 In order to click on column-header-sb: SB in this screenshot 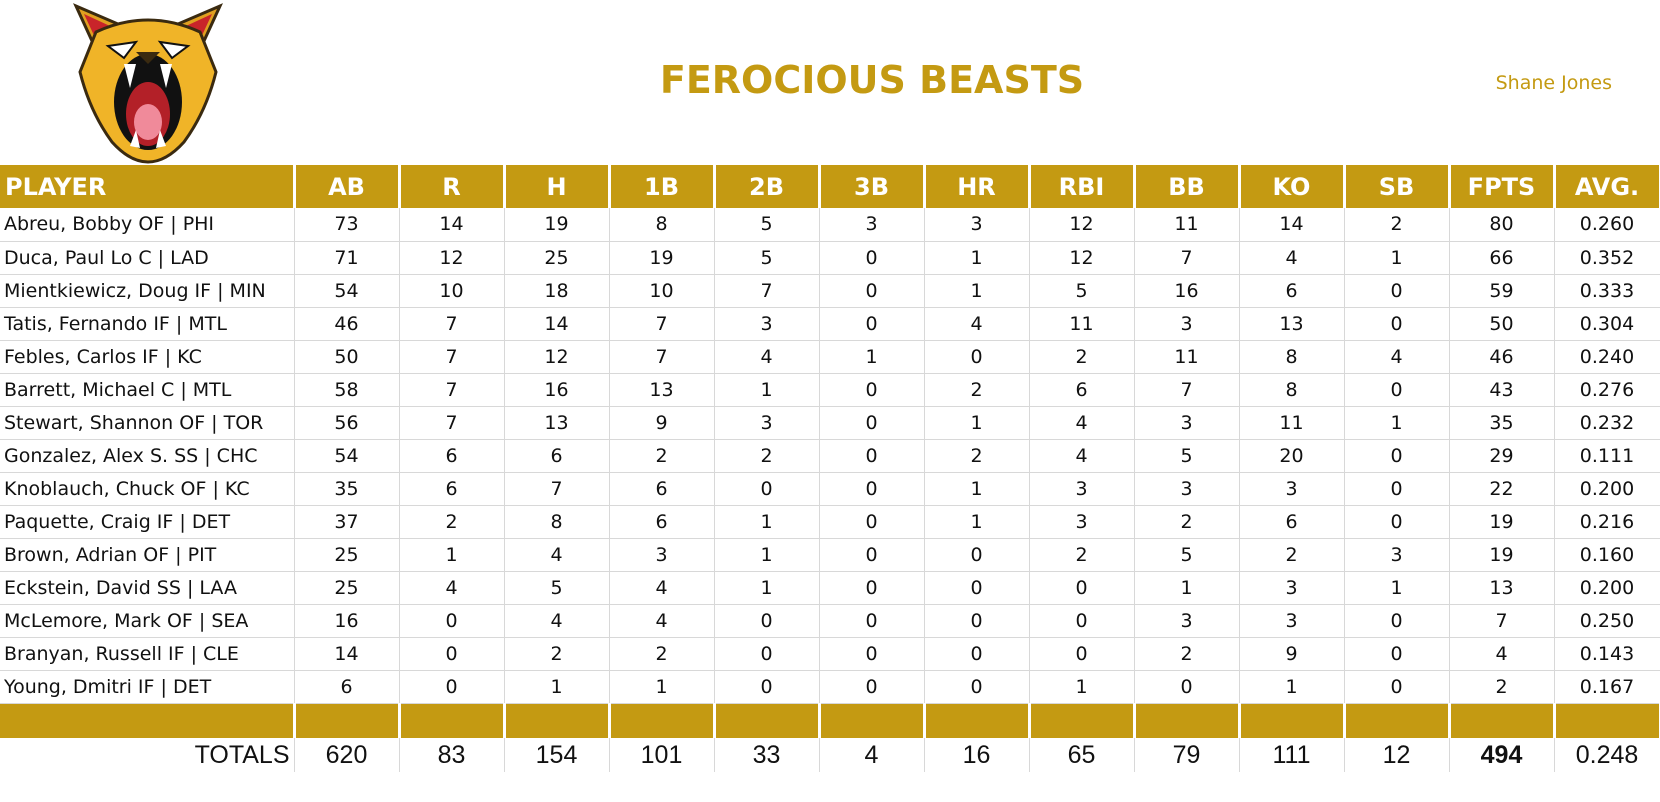, I will do `click(1397, 186)`.